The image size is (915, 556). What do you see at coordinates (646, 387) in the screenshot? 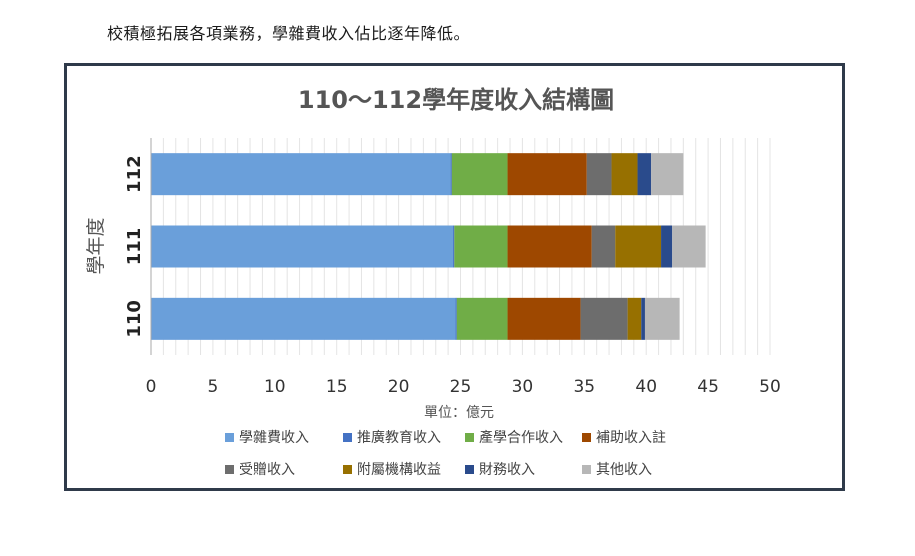
I see `x-tick-label: 40` at bounding box center [646, 387].